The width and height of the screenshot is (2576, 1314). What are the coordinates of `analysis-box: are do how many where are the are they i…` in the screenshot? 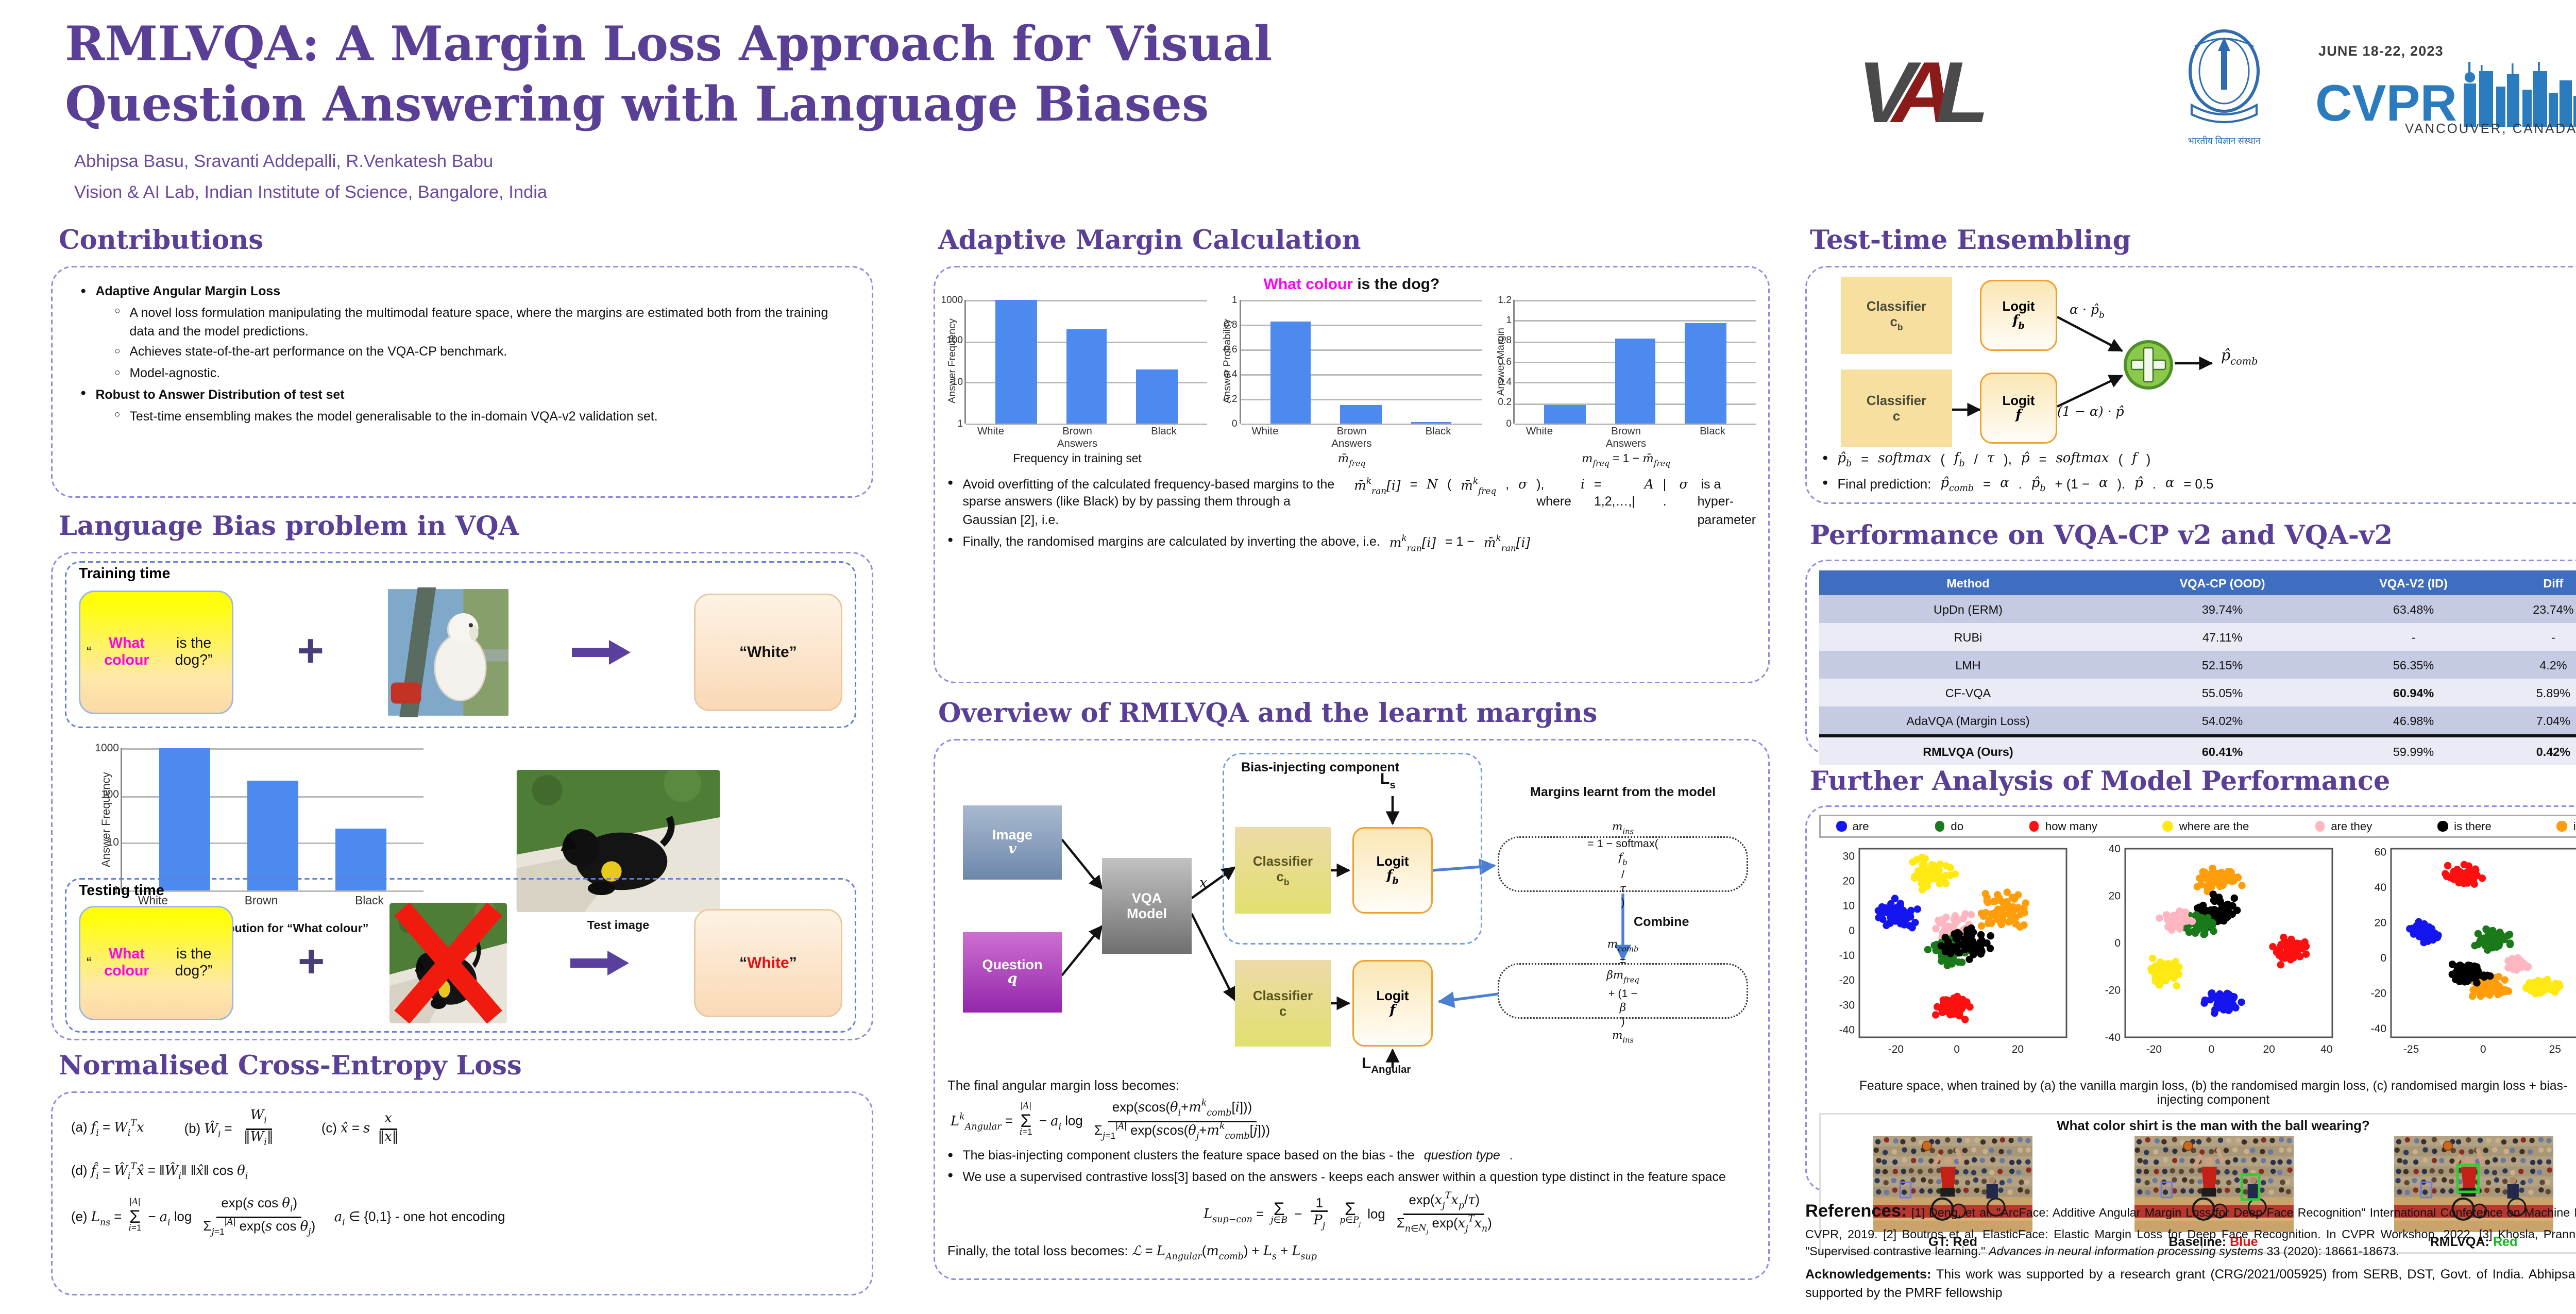 It's located at (2190, 1029).